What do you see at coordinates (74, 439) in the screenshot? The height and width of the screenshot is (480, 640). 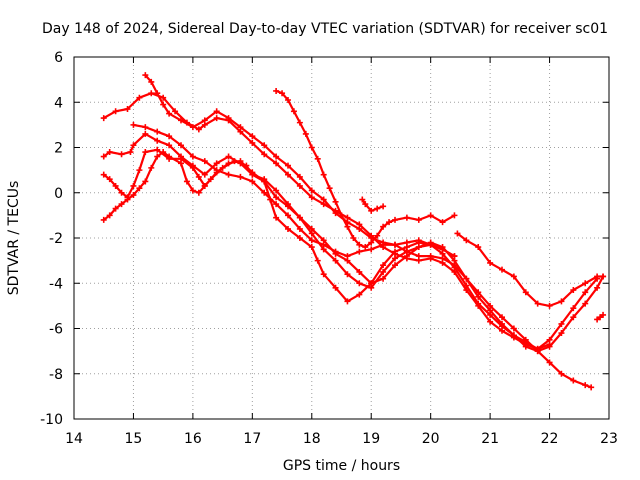 I see `x-tick-label: 14` at bounding box center [74, 439].